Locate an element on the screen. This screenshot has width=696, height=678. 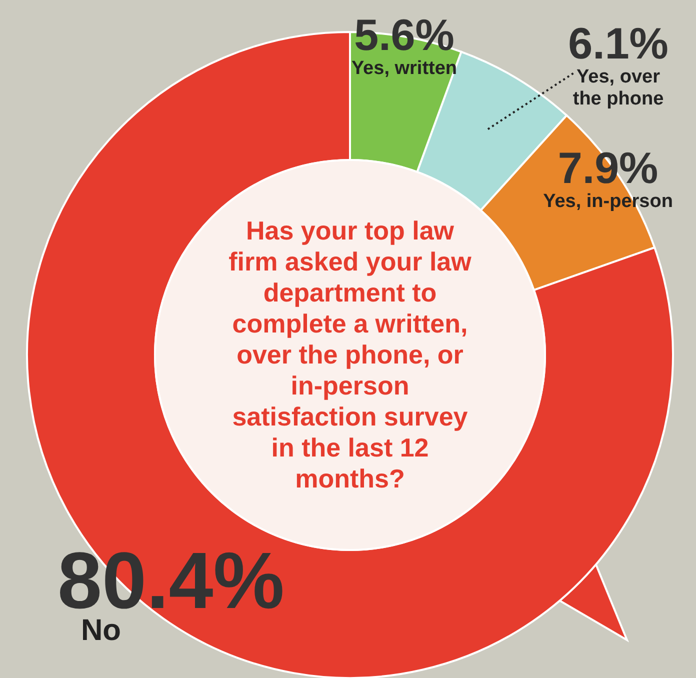
data-label: 6.1% is located at coordinates (618, 43).